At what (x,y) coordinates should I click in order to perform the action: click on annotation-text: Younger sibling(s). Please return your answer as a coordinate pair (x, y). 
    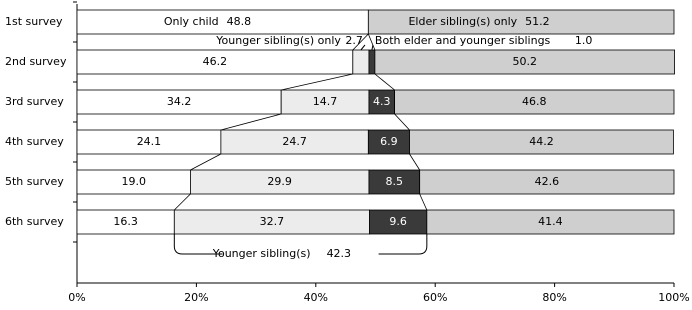
    Looking at the image, I should click on (261, 253).